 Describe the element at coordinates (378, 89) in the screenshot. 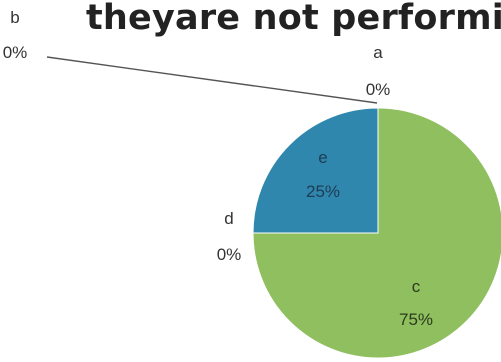

I see `label-value-a: 0%` at that location.